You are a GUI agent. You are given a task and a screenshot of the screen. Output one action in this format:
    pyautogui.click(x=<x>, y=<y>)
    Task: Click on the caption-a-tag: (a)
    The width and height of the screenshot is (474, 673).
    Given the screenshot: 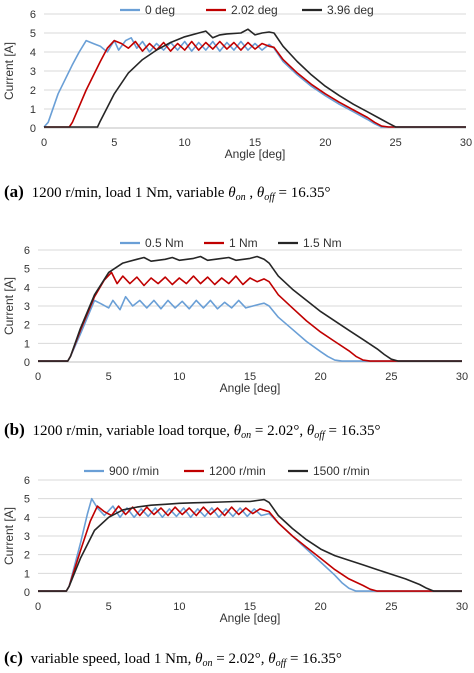 What is the action you would take?
    pyautogui.click(x=14, y=191)
    